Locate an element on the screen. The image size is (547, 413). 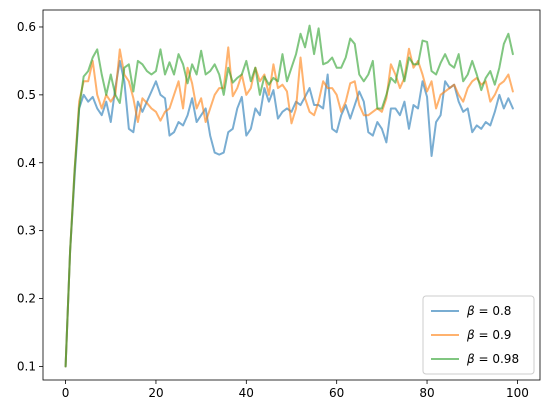
x-tick-label: 20 is located at coordinates (155, 393).